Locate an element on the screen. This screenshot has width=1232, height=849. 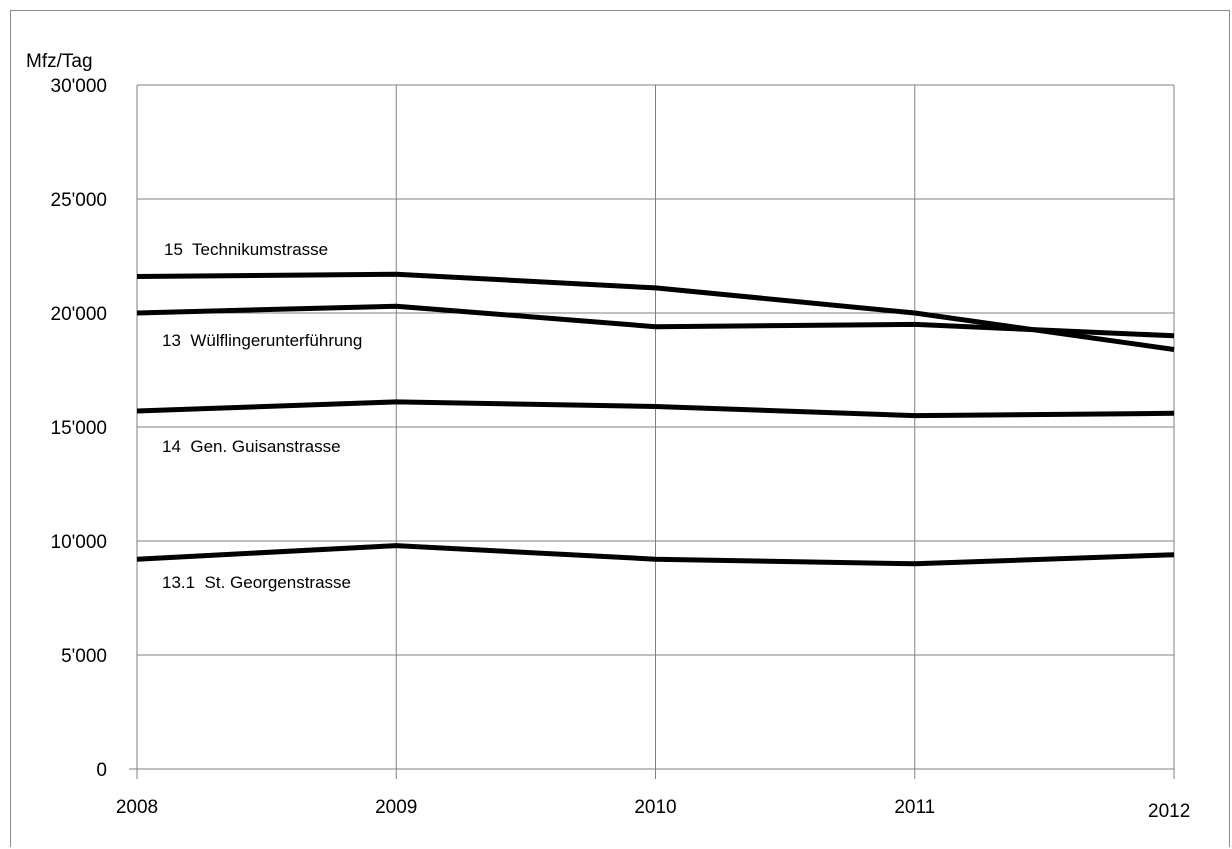
y-tick-label: 15'000 is located at coordinates (79, 428).